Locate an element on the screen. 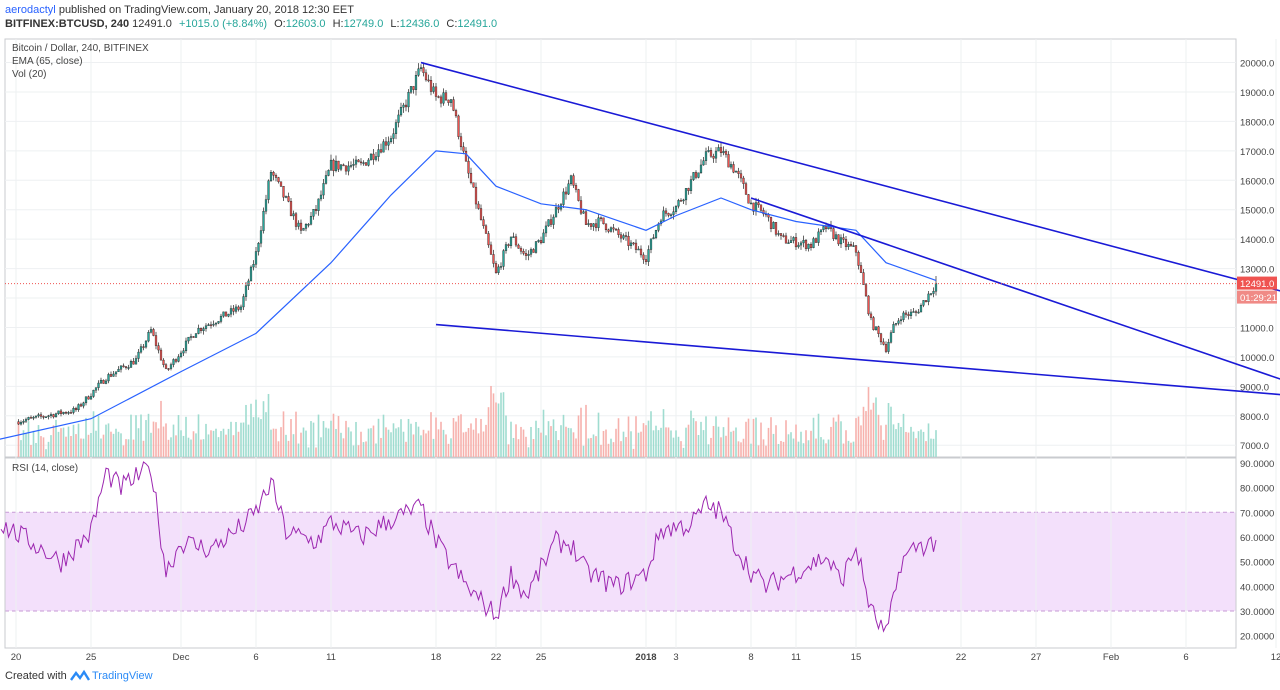 The height and width of the screenshot is (690, 1280). tradingview-logo-icon is located at coordinates (80, 676).